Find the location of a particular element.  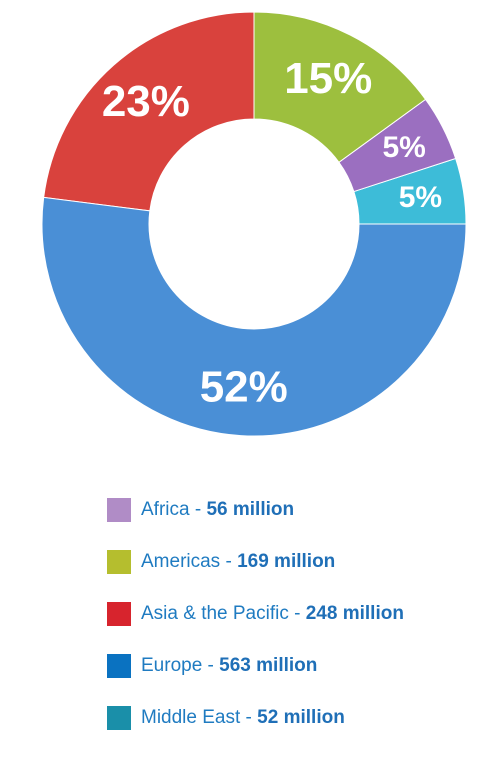

legend-item-middle-east: Middle East - 52 million is located at coordinates (255, 718).